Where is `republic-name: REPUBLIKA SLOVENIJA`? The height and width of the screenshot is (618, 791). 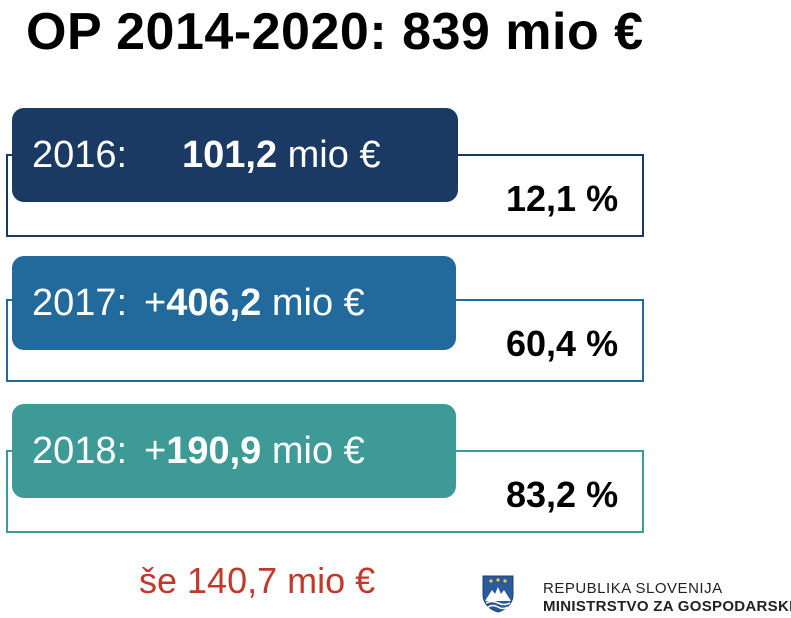
republic-name: REPUBLIKA SLOVENIJA is located at coordinates (633, 588).